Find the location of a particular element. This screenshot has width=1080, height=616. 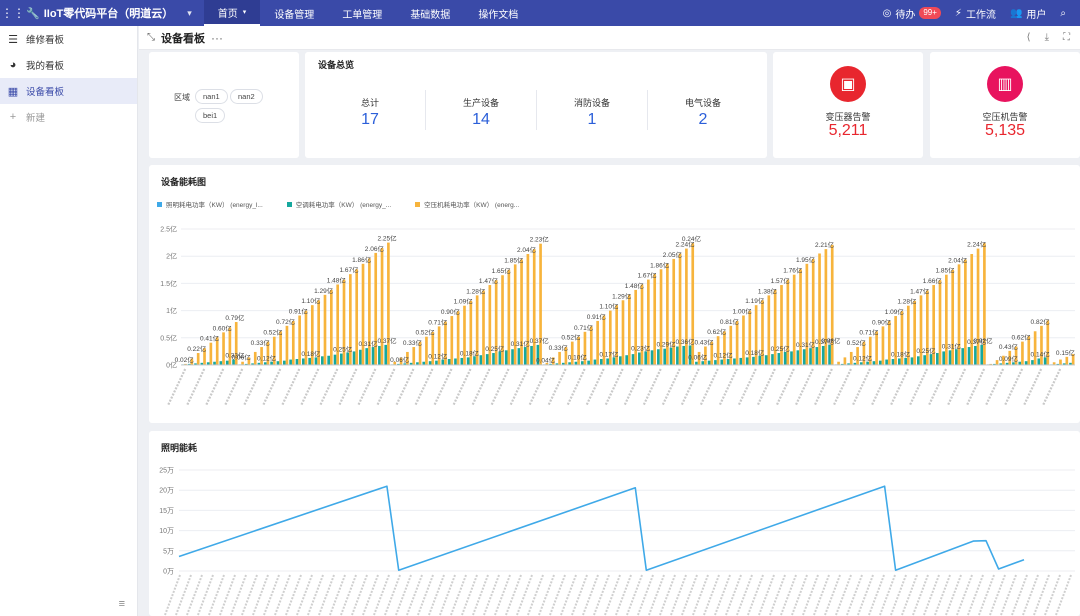

more-icon: ··· is located at coordinates (217, 37).